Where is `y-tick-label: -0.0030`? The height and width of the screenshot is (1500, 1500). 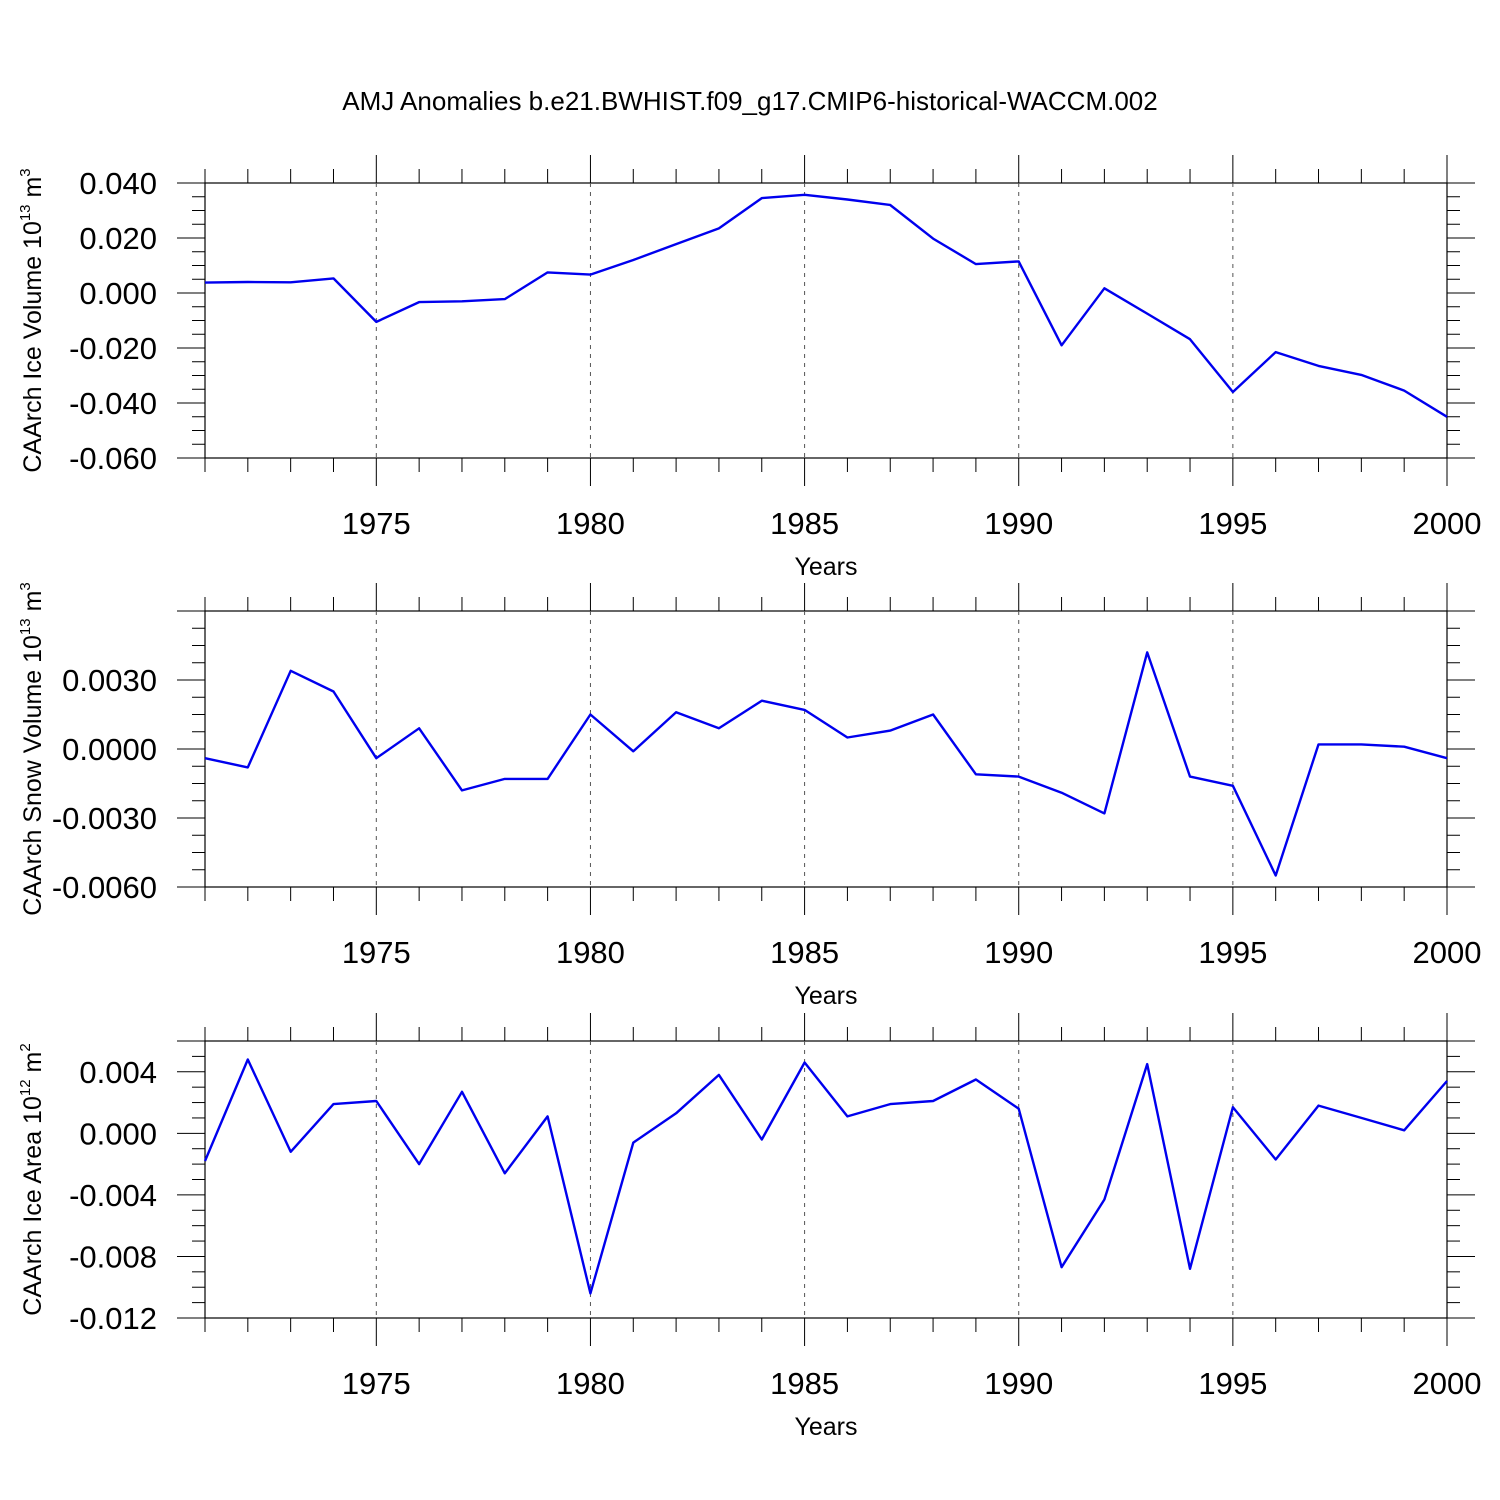 y-tick-label: -0.0030 is located at coordinates (104, 818).